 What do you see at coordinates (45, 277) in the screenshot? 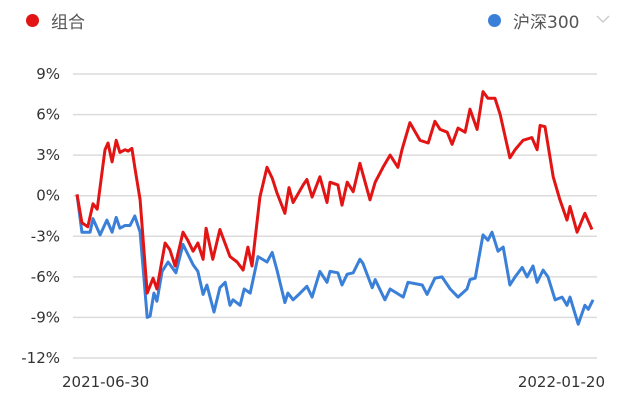
I see `y-tick-label: -6%` at bounding box center [45, 277].